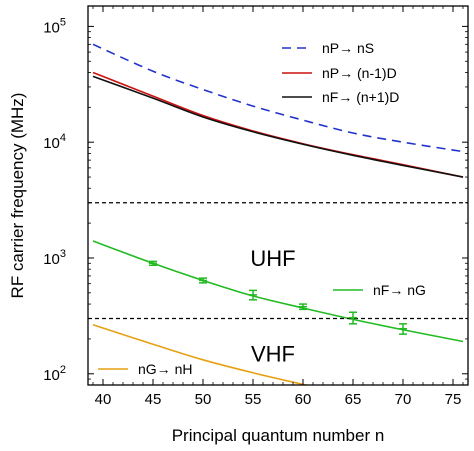 The image size is (474, 451). What do you see at coordinates (353, 399) in the screenshot?
I see `x-tick-label: 65` at bounding box center [353, 399].